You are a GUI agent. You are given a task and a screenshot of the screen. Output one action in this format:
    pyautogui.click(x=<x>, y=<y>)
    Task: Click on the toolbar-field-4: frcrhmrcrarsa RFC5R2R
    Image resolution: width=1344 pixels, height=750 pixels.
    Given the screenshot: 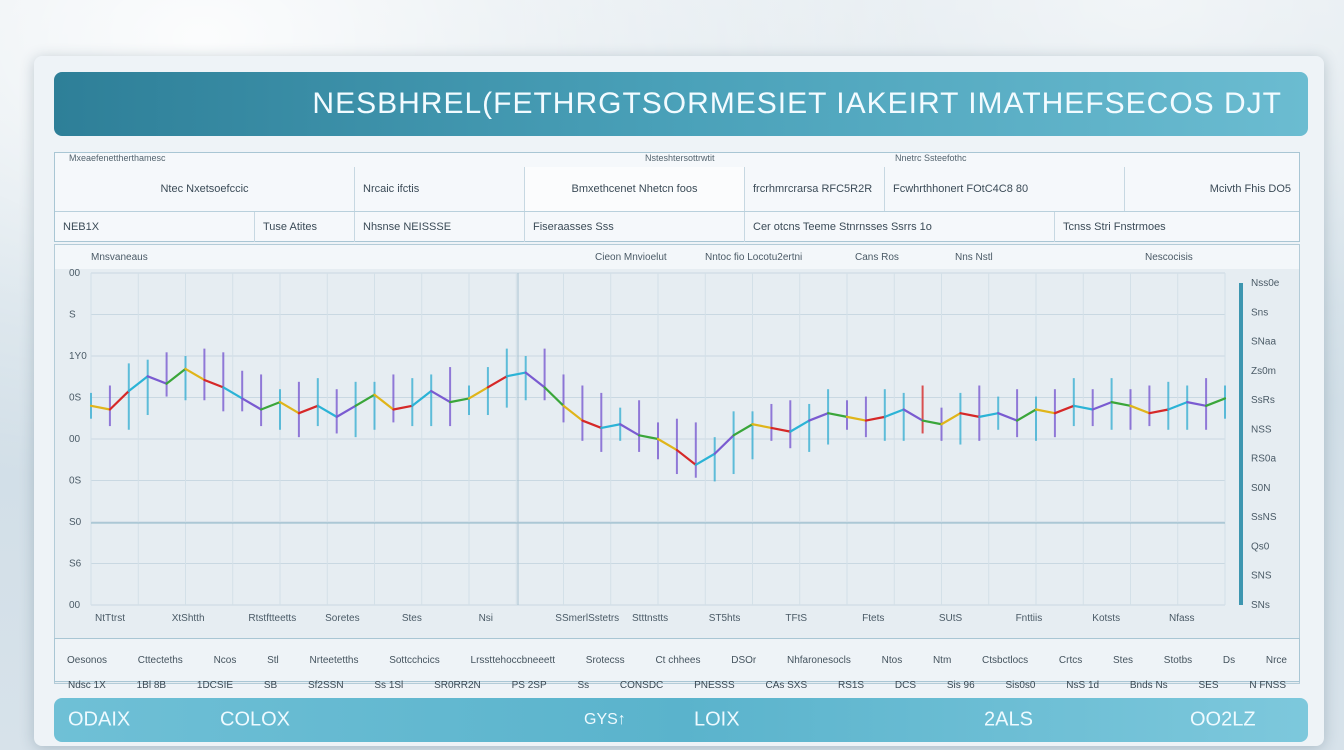 What is the action you would take?
    pyautogui.click(x=815, y=189)
    